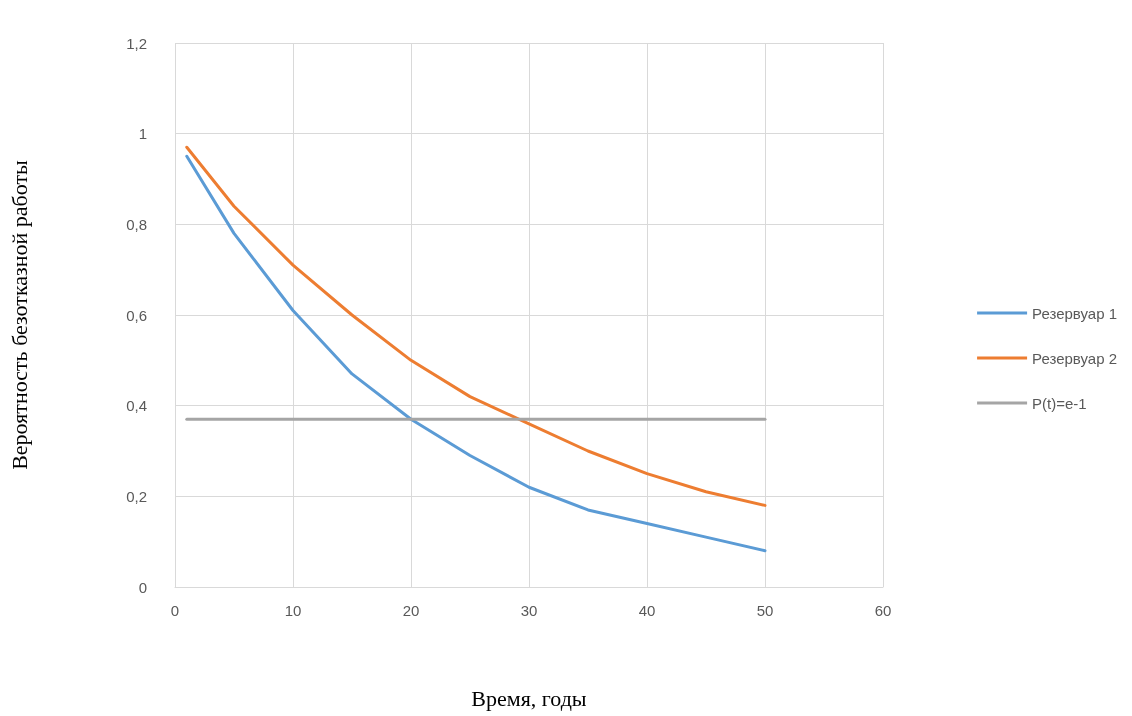 The image size is (1132, 716). I want to click on y-axis-title: Вероятность безотказной работы, so click(19, 314).